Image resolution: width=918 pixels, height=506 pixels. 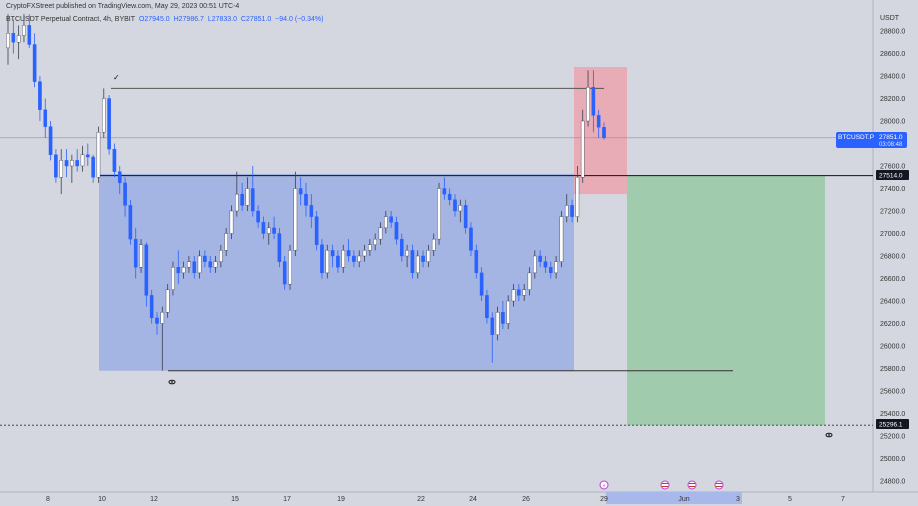 I want to click on price-tick-label: 27600.0, so click(x=892, y=167).